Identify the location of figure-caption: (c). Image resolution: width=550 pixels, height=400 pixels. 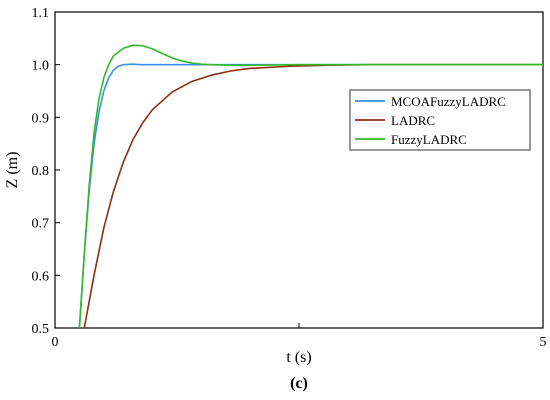
(299, 383).